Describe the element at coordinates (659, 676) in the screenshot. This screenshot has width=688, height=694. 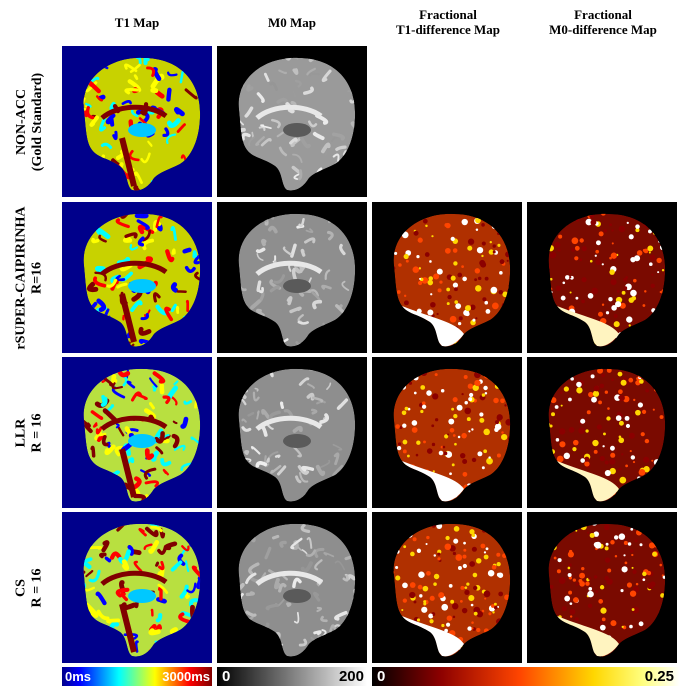
I see `colorbar-difference-max-label: 0.25` at that location.